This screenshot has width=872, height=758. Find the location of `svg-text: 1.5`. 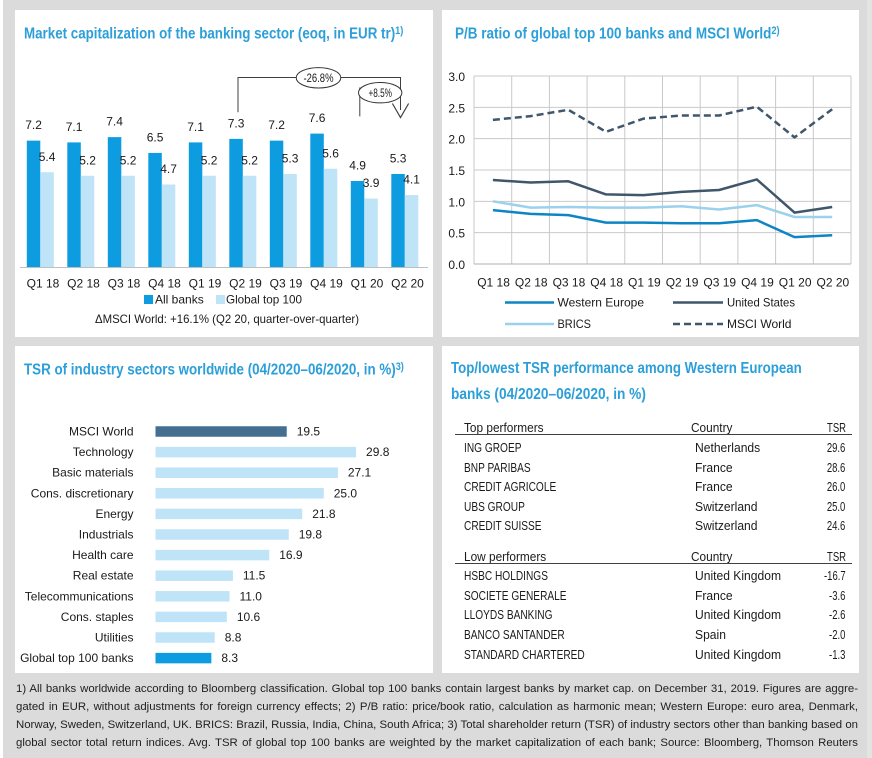

svg-text: 1.5 is located at coordinates (456, 171).